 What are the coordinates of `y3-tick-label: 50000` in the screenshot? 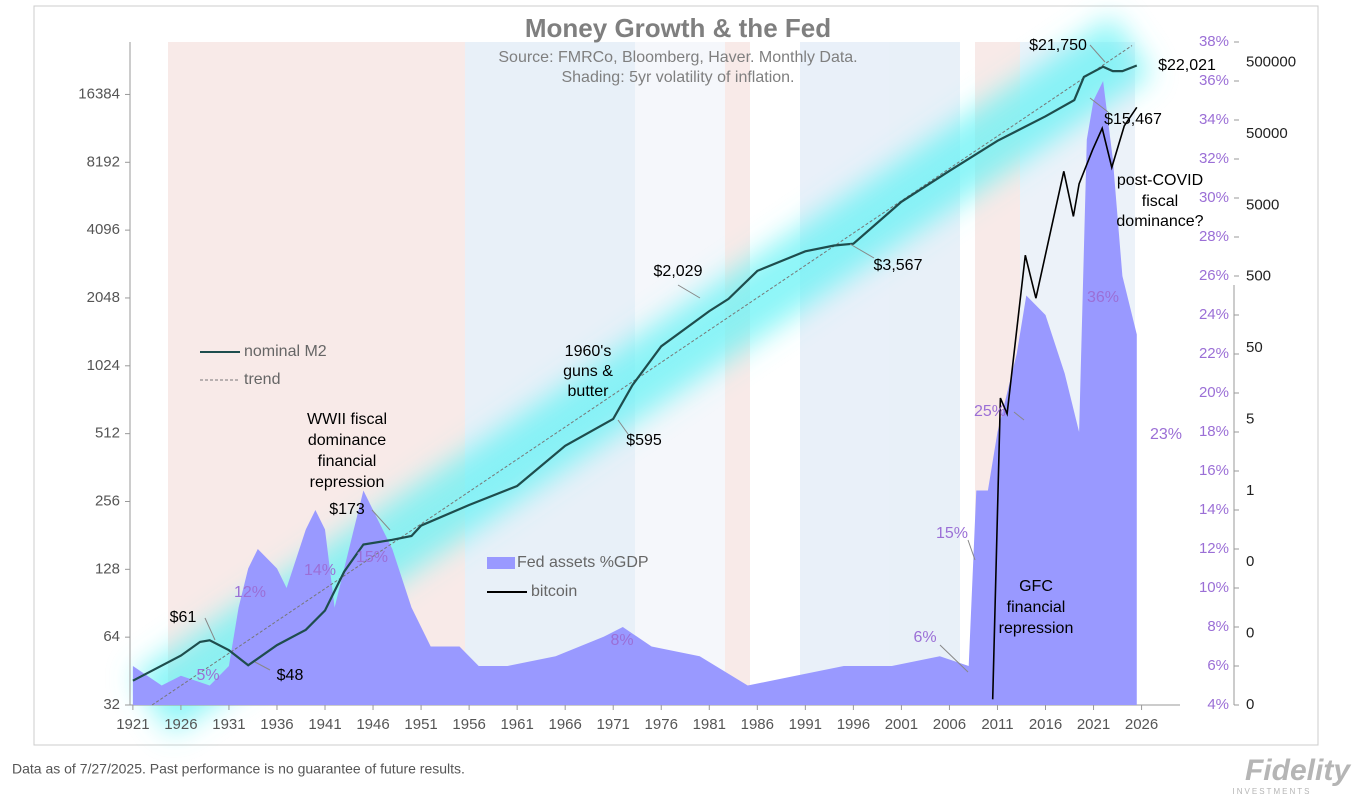 It's located at (1267, 133).